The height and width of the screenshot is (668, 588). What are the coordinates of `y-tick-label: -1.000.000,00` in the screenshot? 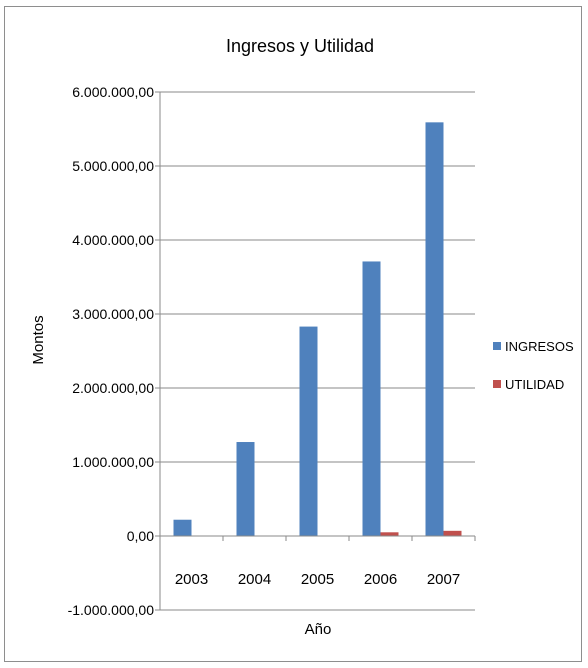 It's located at (111, 610).